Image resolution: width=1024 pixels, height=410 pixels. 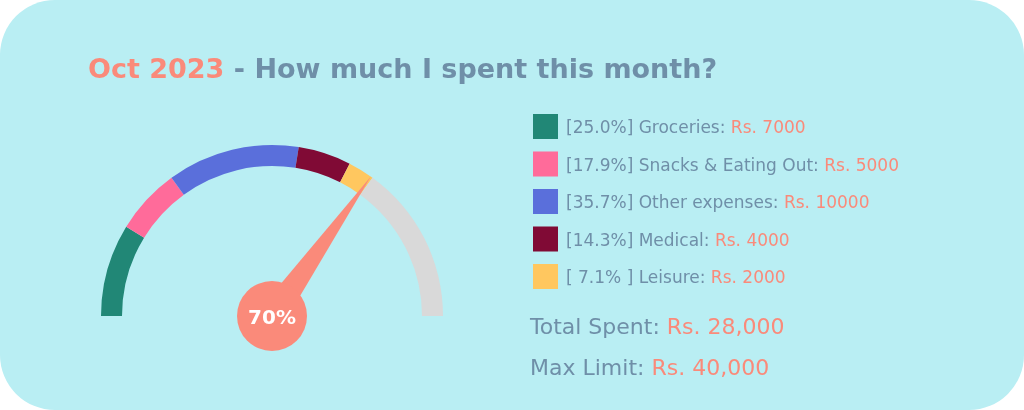 I want to click on legend-label: [ 7.1% ] Leisure: Rs. 2000, so click(x=676, y=277).